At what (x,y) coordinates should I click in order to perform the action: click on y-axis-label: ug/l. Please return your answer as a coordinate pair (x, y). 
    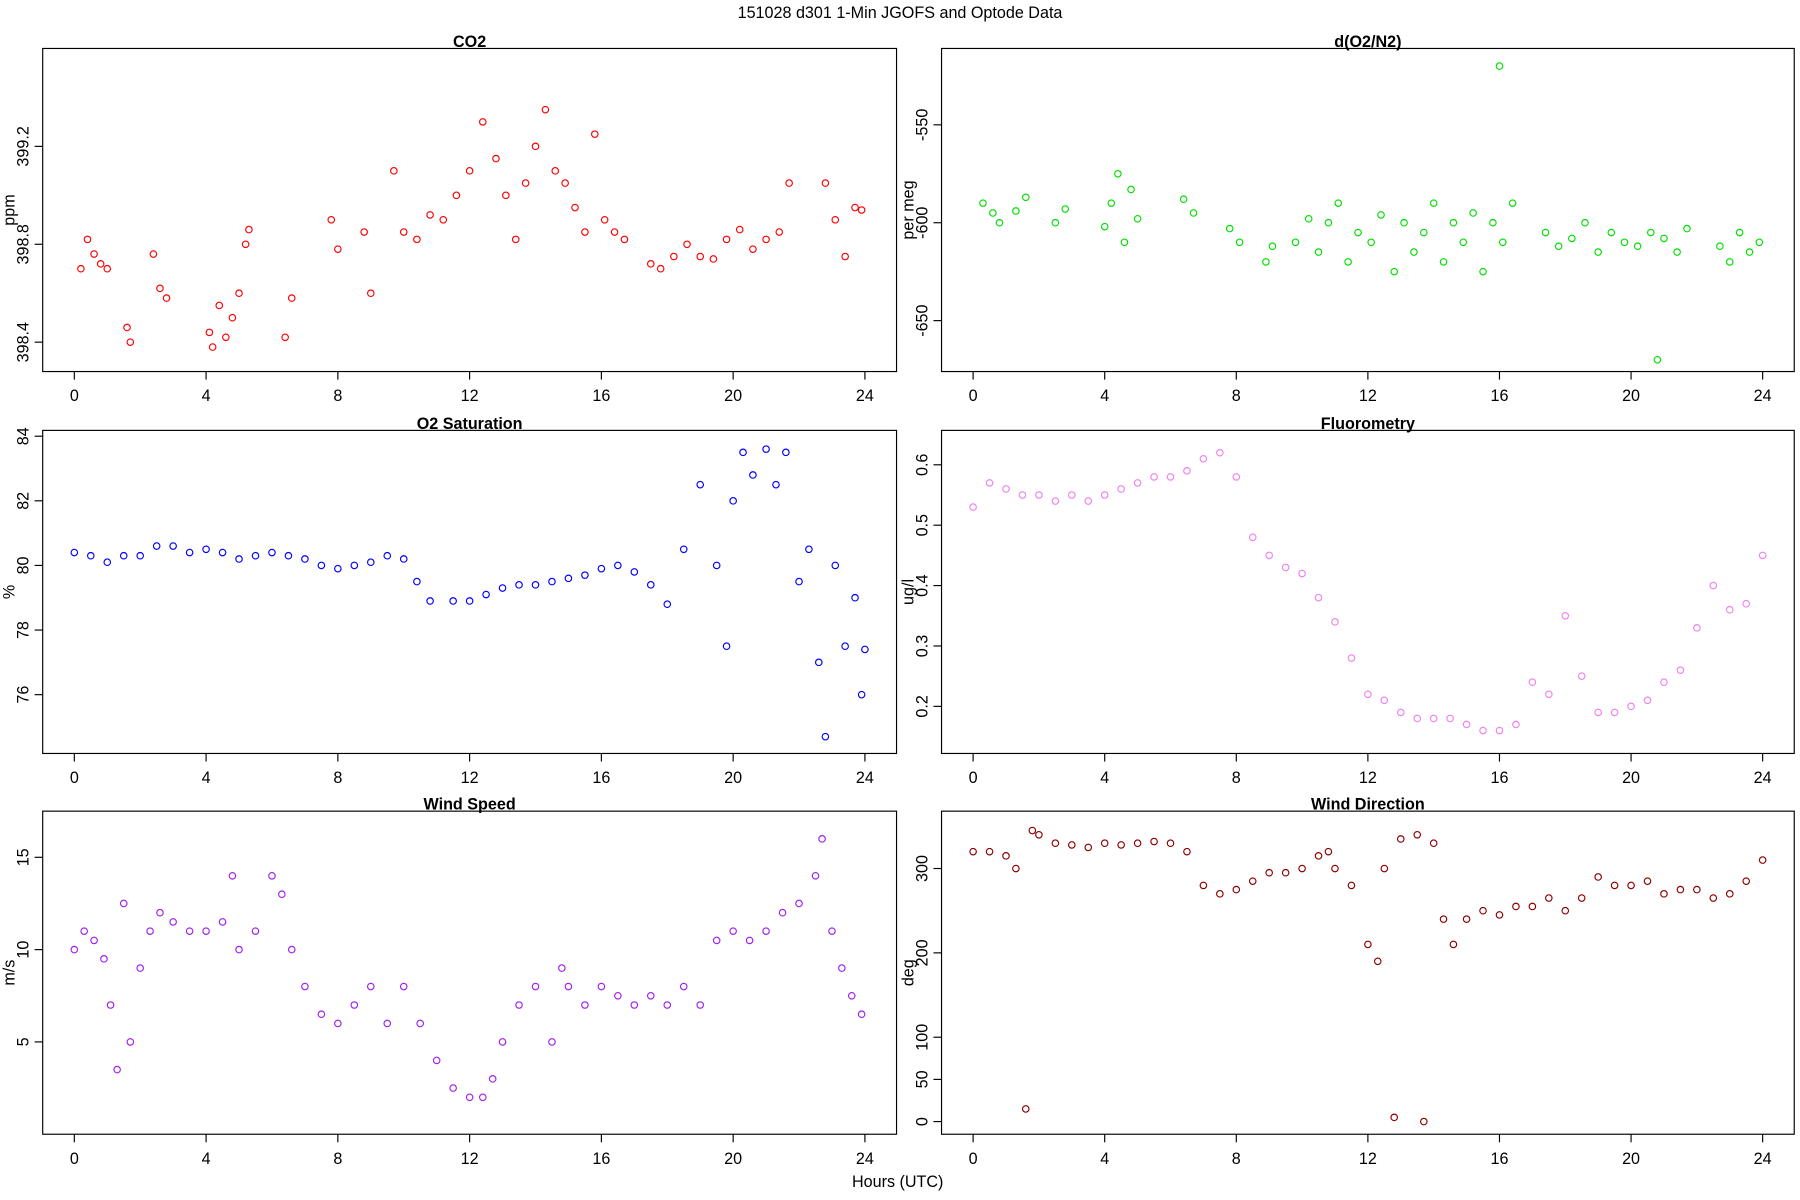
    Looking at the image, I should click on (908, 592).